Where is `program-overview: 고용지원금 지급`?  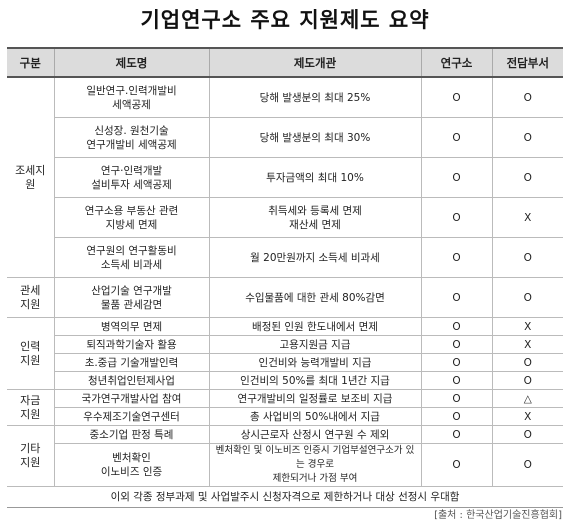
program-overview: 고용지원금 지급 is located at coordinates (315, 344).